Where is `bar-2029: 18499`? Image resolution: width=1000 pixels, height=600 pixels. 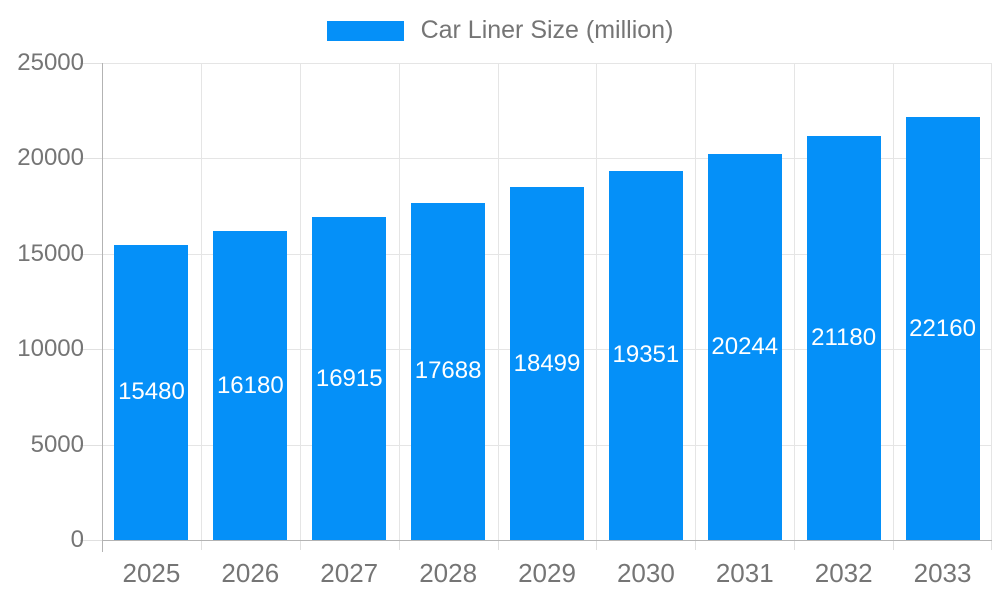
bar-2029: 18499 is located at coordinates (547, 363).